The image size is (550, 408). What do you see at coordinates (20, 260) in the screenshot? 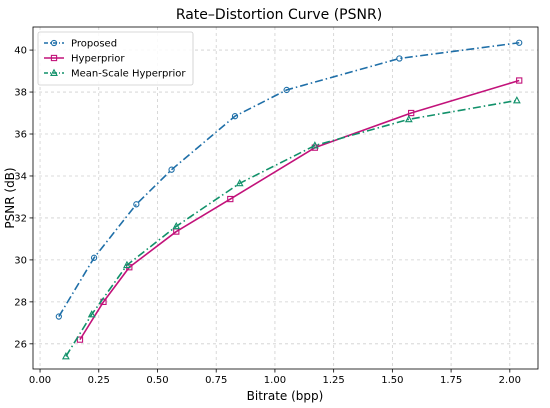
I see `y-tick-label: 30` at bounding box center [20, 260].